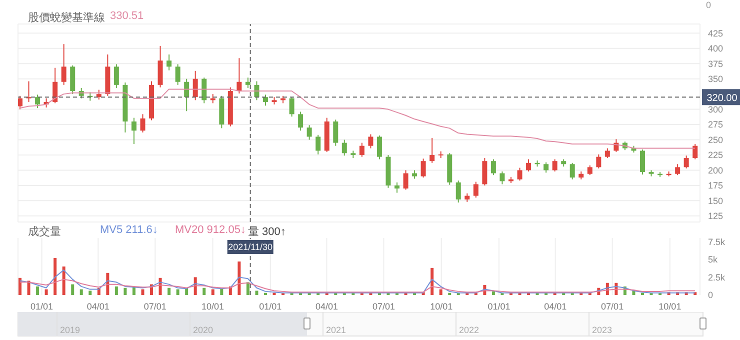 The height and width of the screenshot is (340, 740). What do you see at coordinates (711, 295) in the screenshot?
I see `y-tick-label: 0` at bounding box center [711, 295].